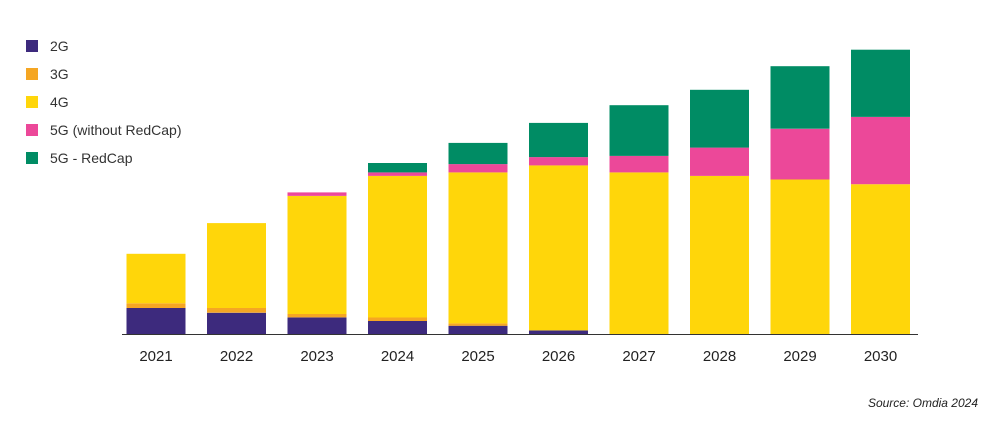 The width and height of the screenshot is (1000, 422). I want to click on legend-label-3g: 3G, so click(59, 74).